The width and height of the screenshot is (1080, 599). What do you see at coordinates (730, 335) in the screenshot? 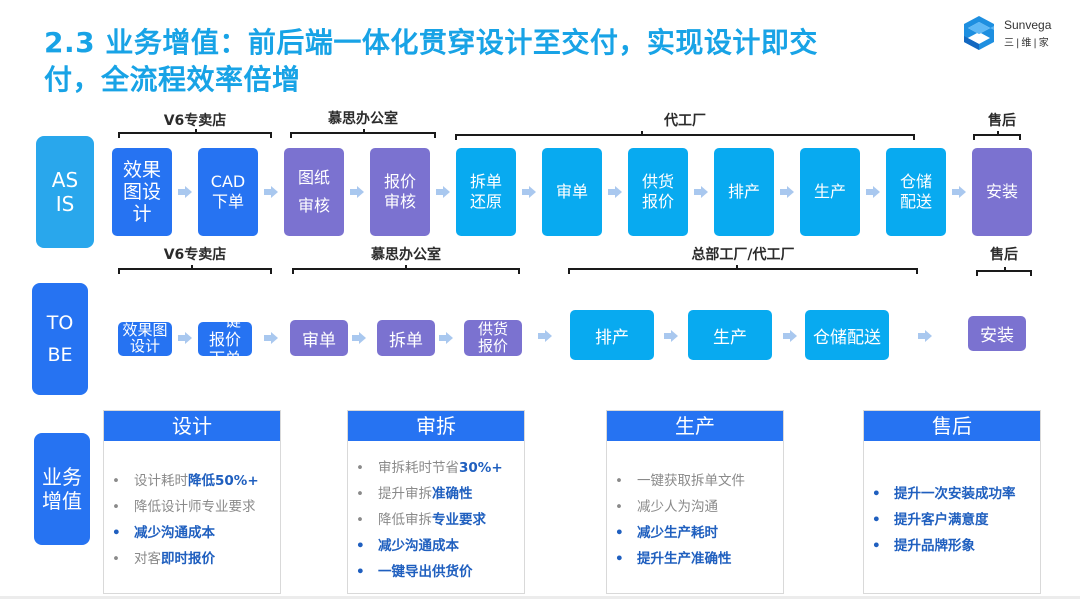
I see `tobe-step-production: 生产` at bounding box center [730, 335].